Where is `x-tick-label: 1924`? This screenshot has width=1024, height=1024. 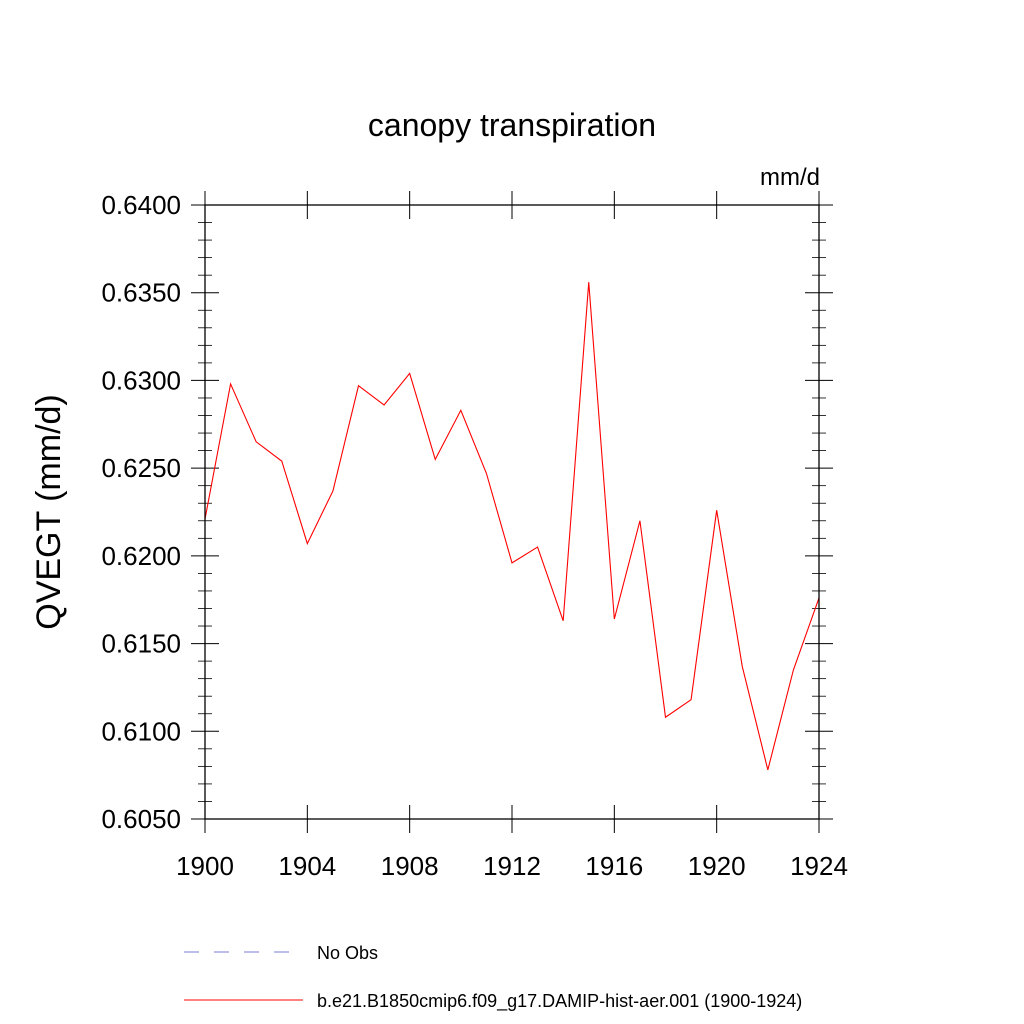 x-tick-label: 1924 is located at coordinates (819, 866).